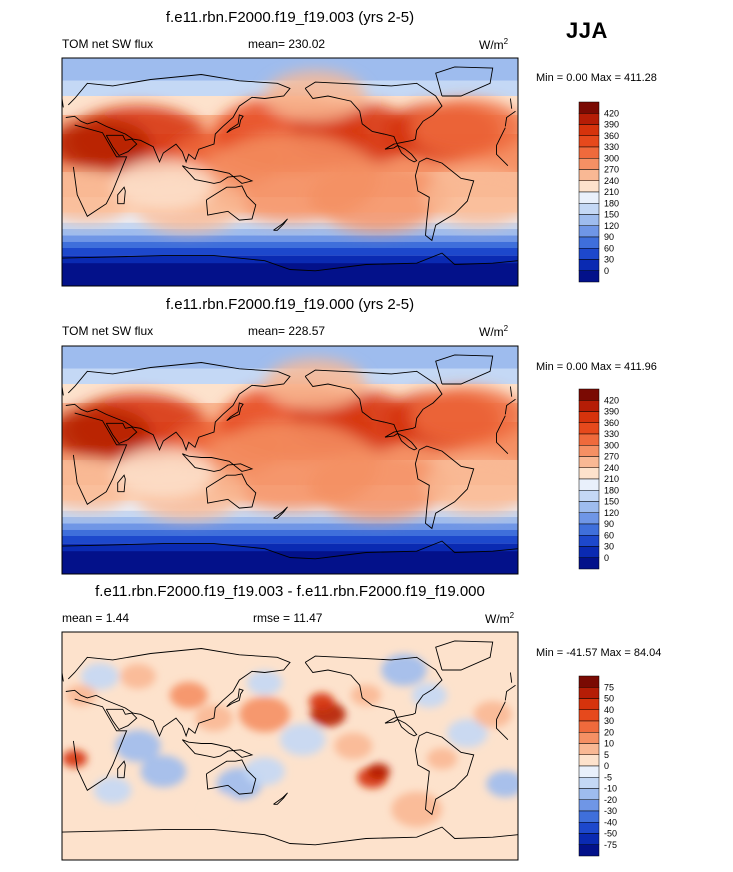 The height and width of the screenshot is (872, 733). What do you see at coordinates (611, 400) in the screenshot?
I see `colorbar-2-tick-label: 420` at bounding box center [611, 400].